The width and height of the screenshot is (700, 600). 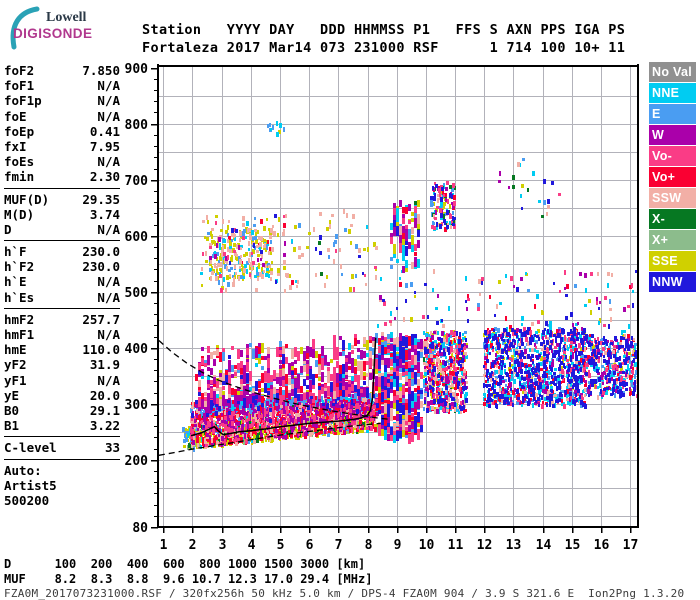 I want to click on x-tick-label: 10, so click(x=427, y=545).